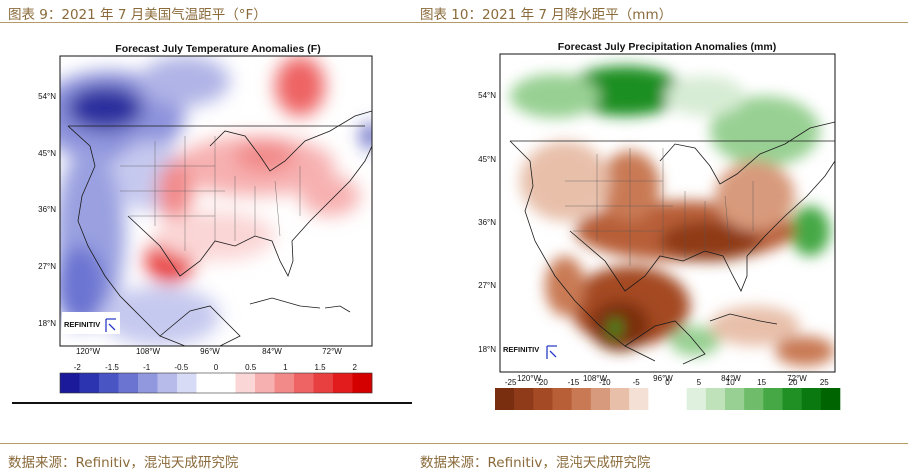 This screenshot has height=476, width=908. Describe the element at coordinates (251, 367) in the screenshot. I see `temperature-colorbar-tick-label: 0.5` at that location.